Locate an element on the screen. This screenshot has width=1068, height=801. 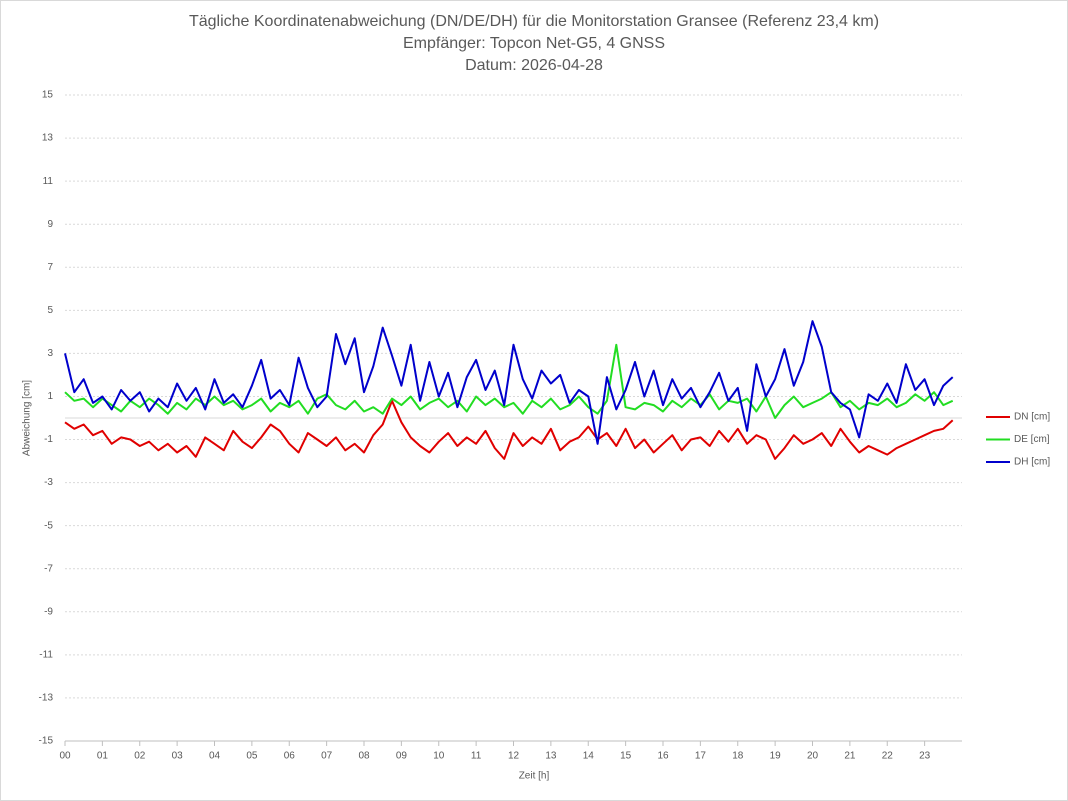
x-axis-label: Zeit [h] is located at coordinates (534, 776).